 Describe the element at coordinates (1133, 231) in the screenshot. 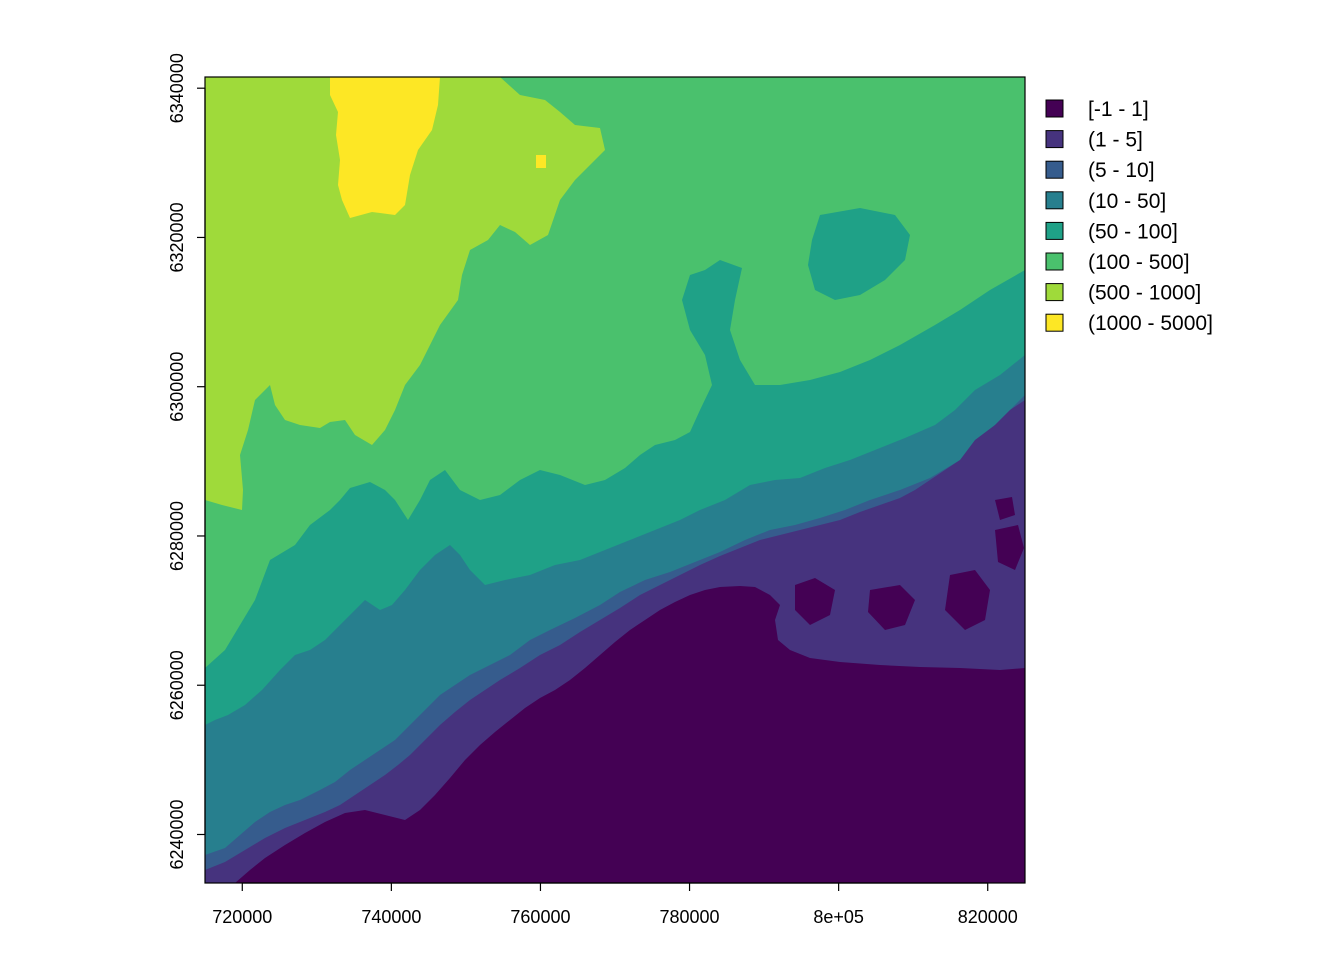

I see `legend-label: (50 - 100]` at that location.